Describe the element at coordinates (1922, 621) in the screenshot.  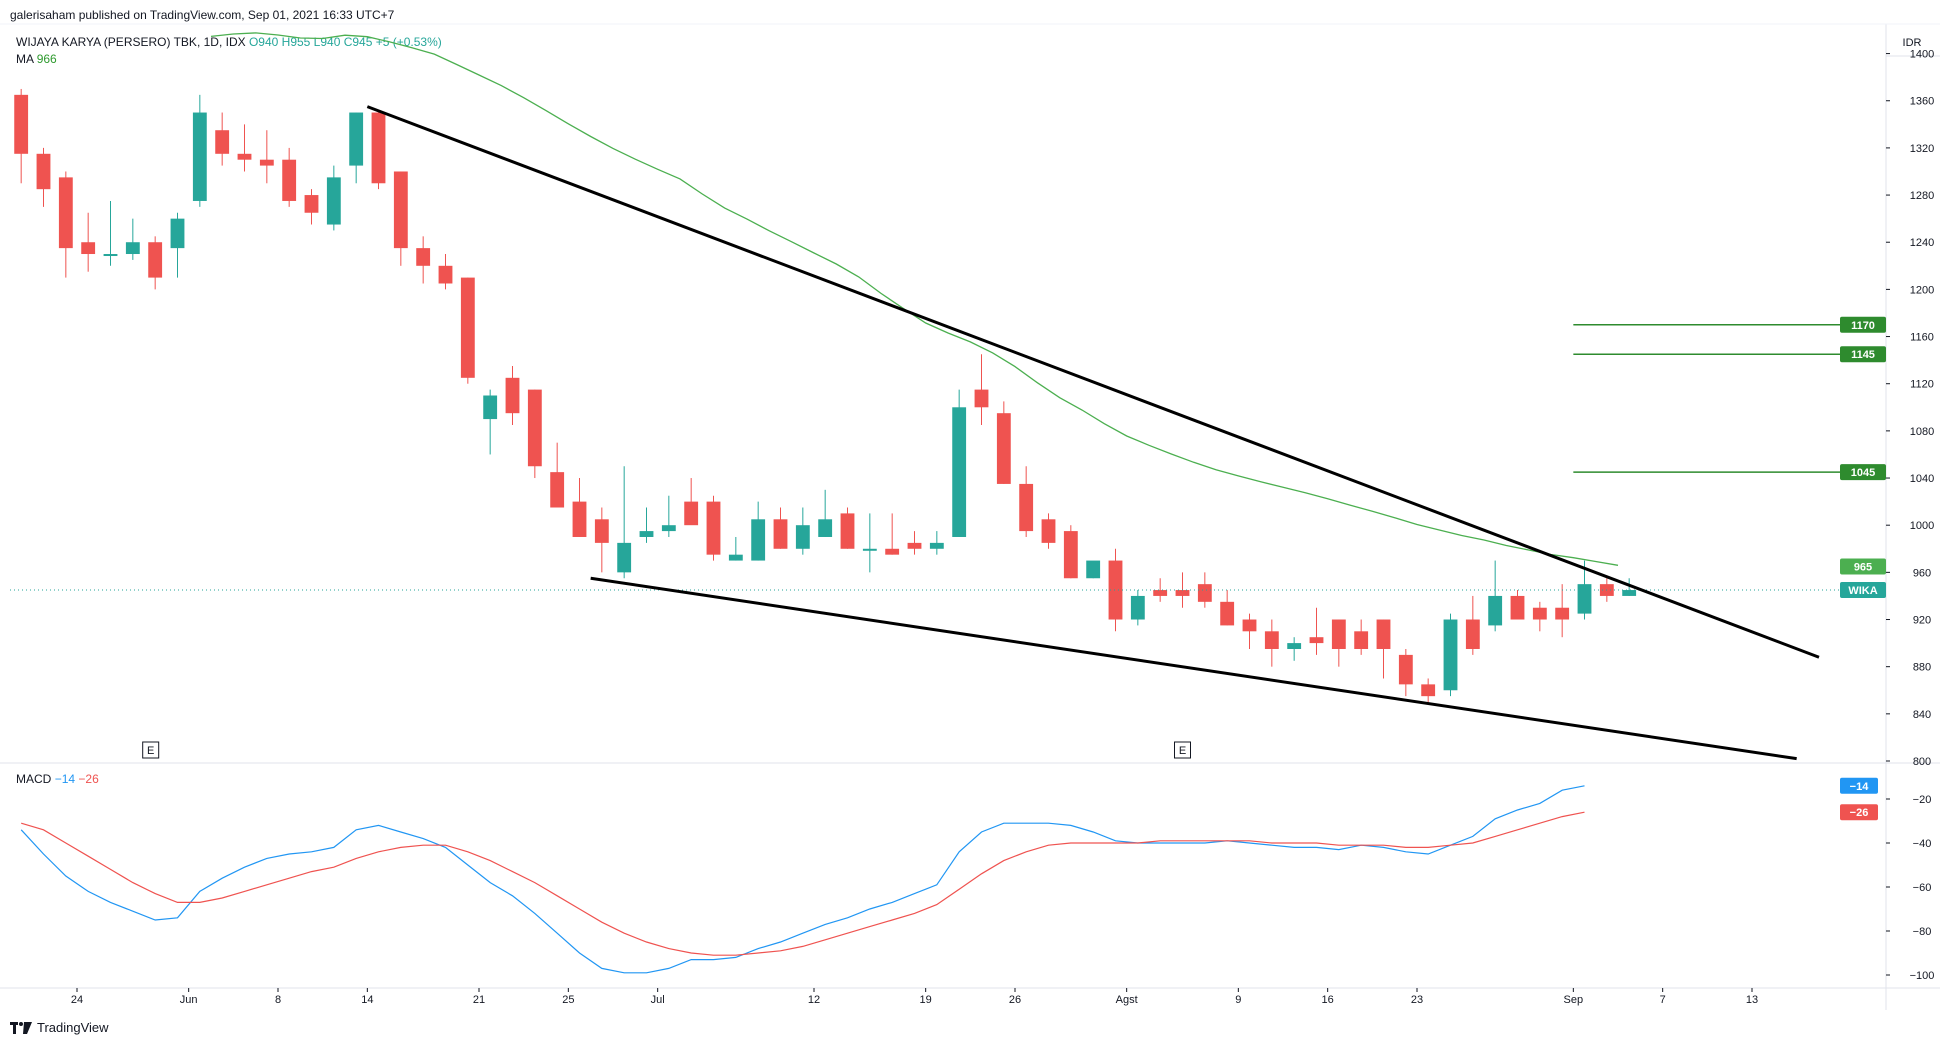
I see `price-tick-label: 920` at that location.